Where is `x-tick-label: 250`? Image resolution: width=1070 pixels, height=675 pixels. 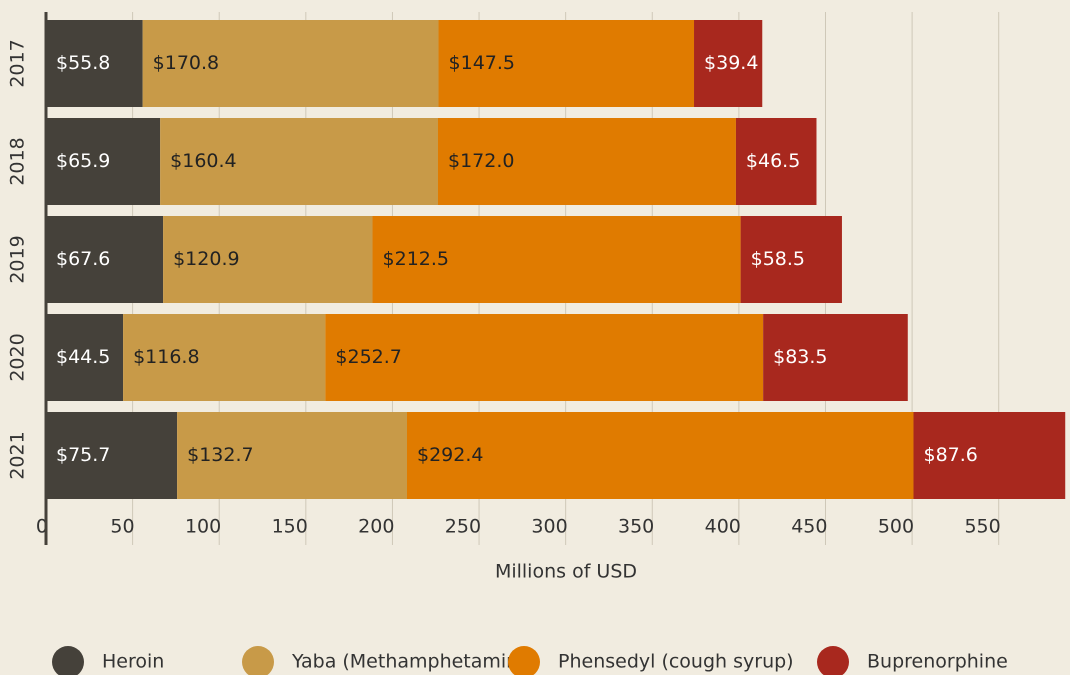 x-tick-label: 250 is located at coordinates (463, 527).